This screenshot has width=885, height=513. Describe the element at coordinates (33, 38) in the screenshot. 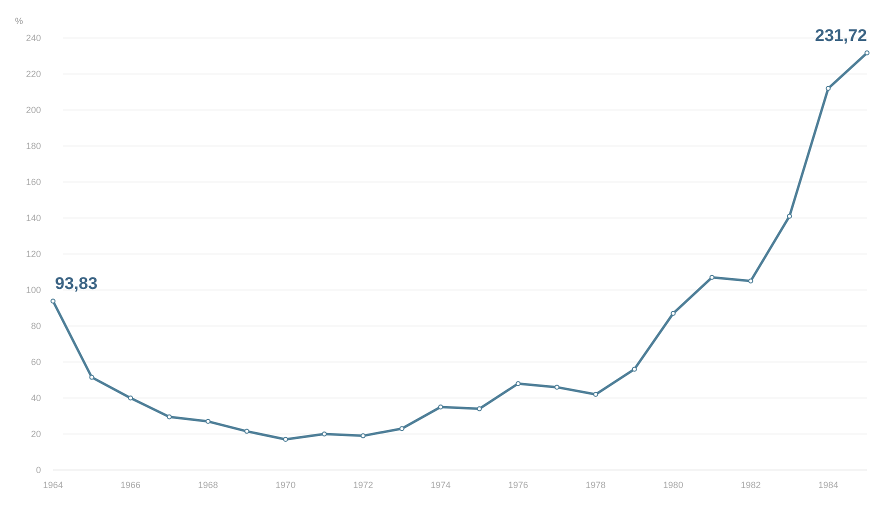

I see `y-tick-label: 240` at that location.